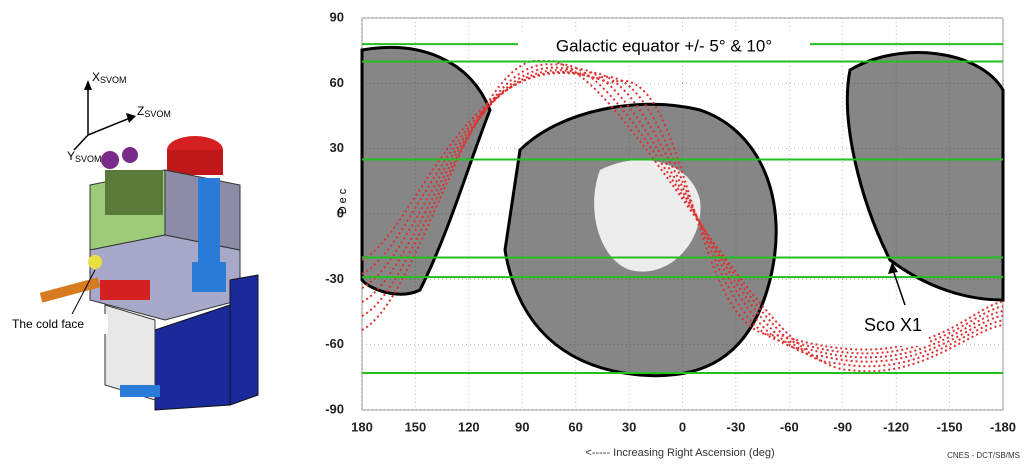 The image size is (1026, 468). I want to click on x-tick-label: 0, so click(682, 426).